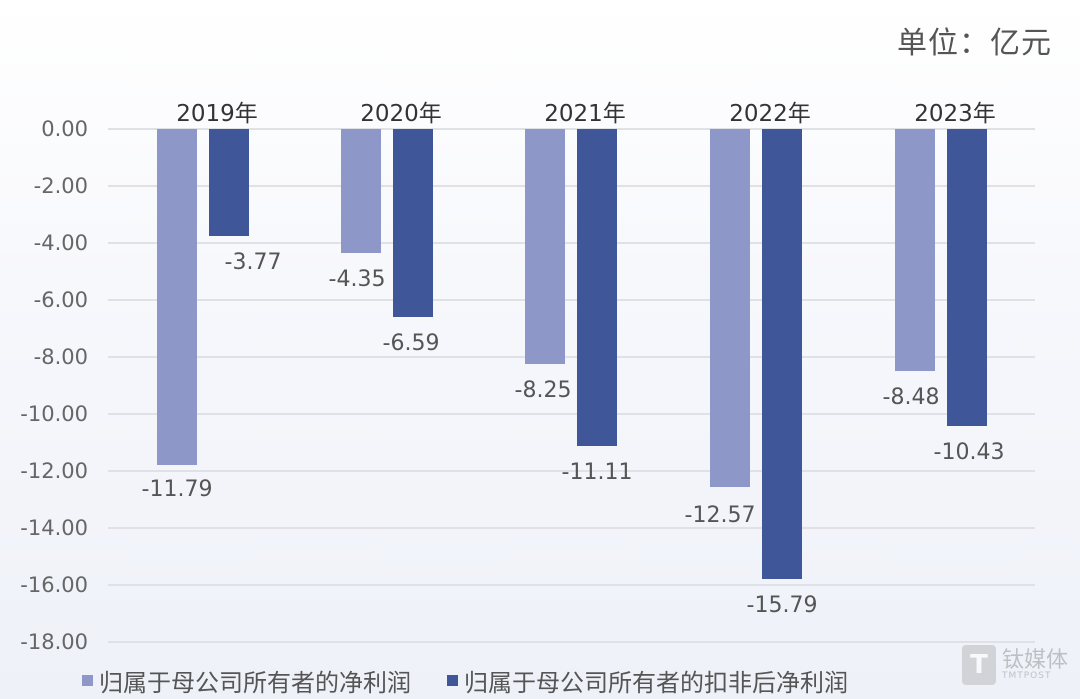  Describe the element at coordinates (656, 683) in the screenshot. I see `legend-label-deducted-net-profit: 归属于母公司所有者的扣非后净利润` at that location.